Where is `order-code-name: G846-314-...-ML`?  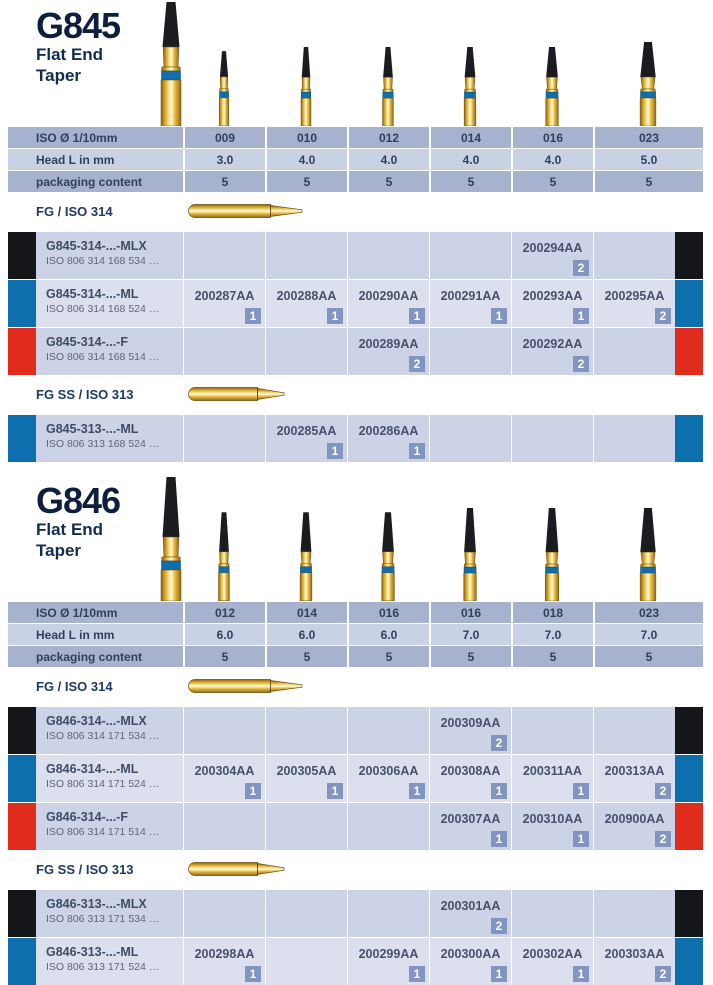
order-code-name: G846-314-...-ML is located at coordinates (92, 769).